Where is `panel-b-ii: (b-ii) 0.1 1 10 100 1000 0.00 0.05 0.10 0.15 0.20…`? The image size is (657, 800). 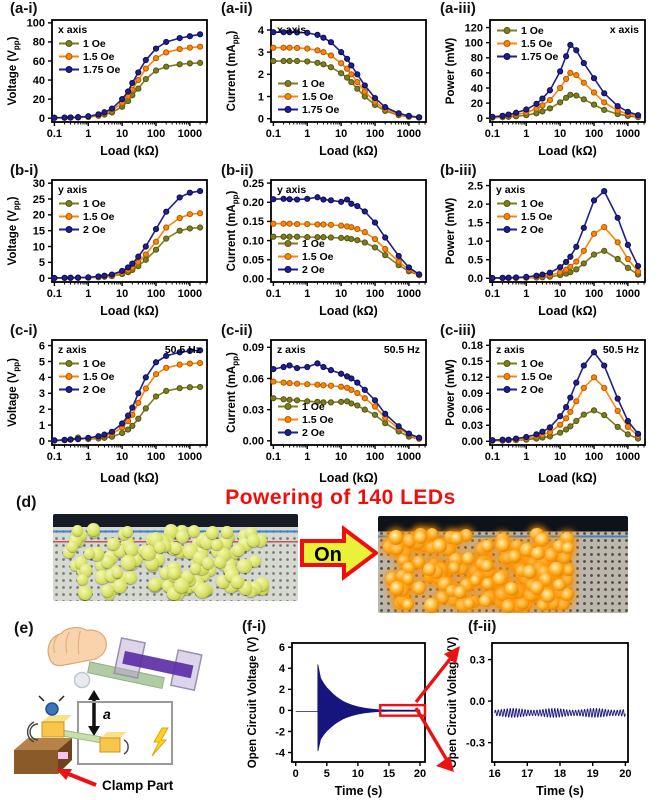
panel-b-ii: (b-ii) 0.1 1 10 100 1000 0.00 0.05 0.10 0.15 0.20… is located at coordinates (328, 240).